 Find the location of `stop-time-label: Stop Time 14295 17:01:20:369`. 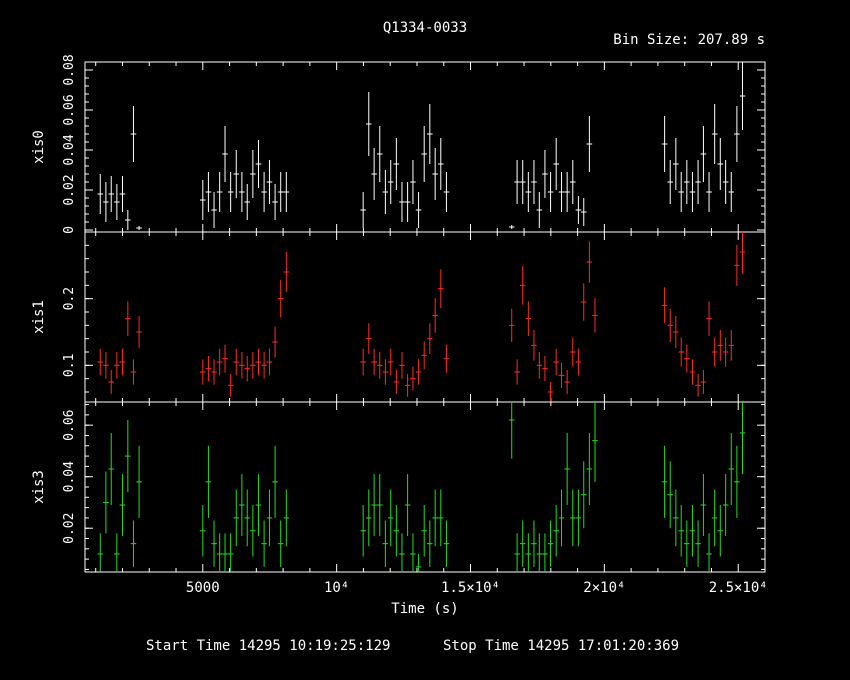

stop-time-label: Stop Time 14295 17:01:20:369 is located at coordinates (561, 646).